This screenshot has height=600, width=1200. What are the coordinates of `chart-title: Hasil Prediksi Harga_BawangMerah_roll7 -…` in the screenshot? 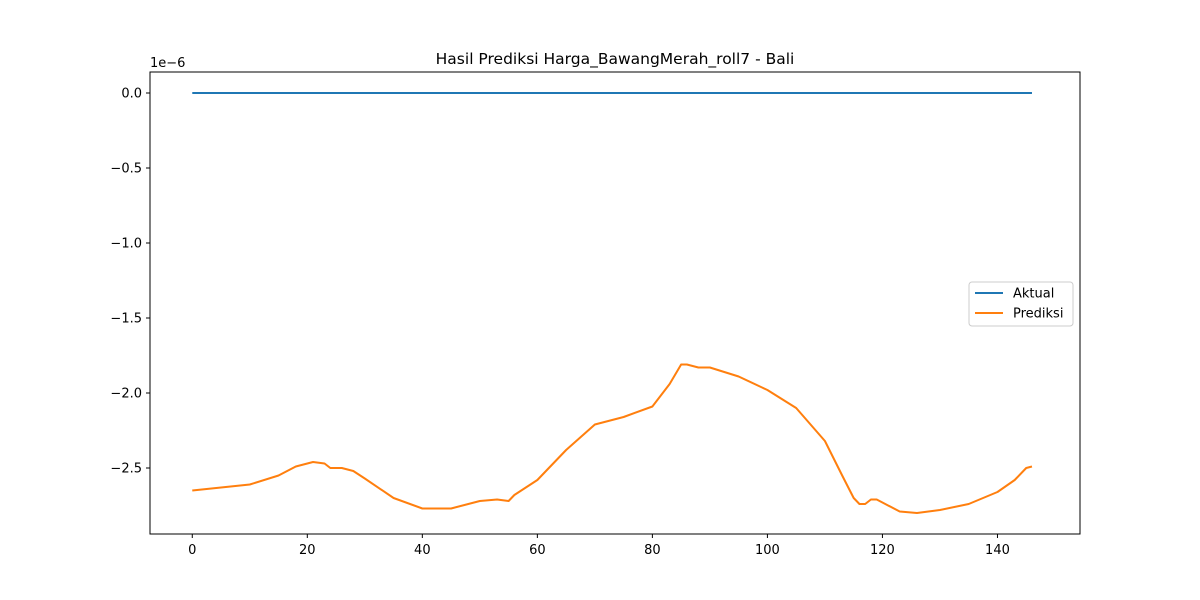 It's located at (615, 59).